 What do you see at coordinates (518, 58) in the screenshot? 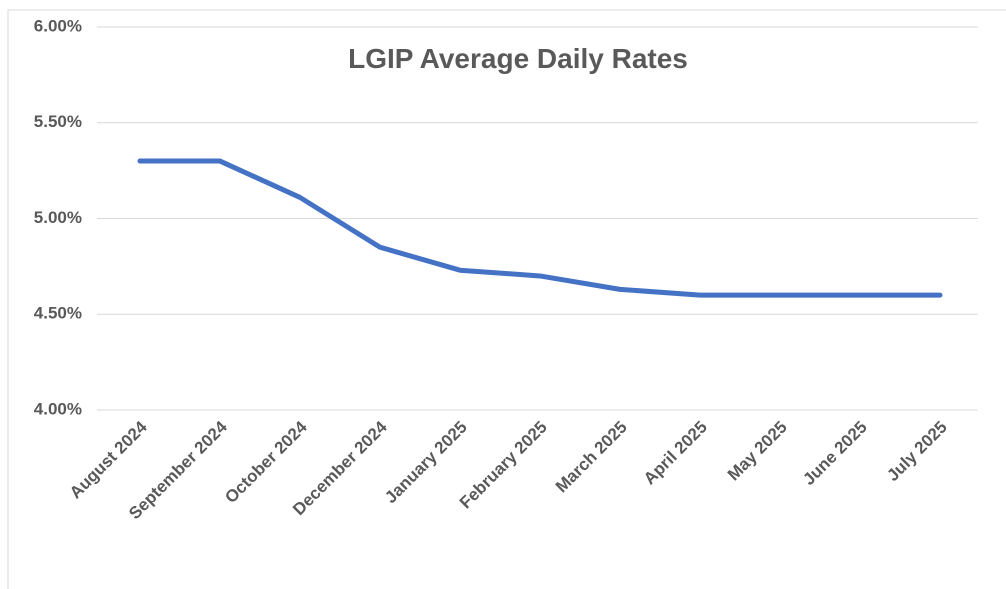
I see `chart-title: LGIP Average Daily Rates` at bounding box center [518, 58].